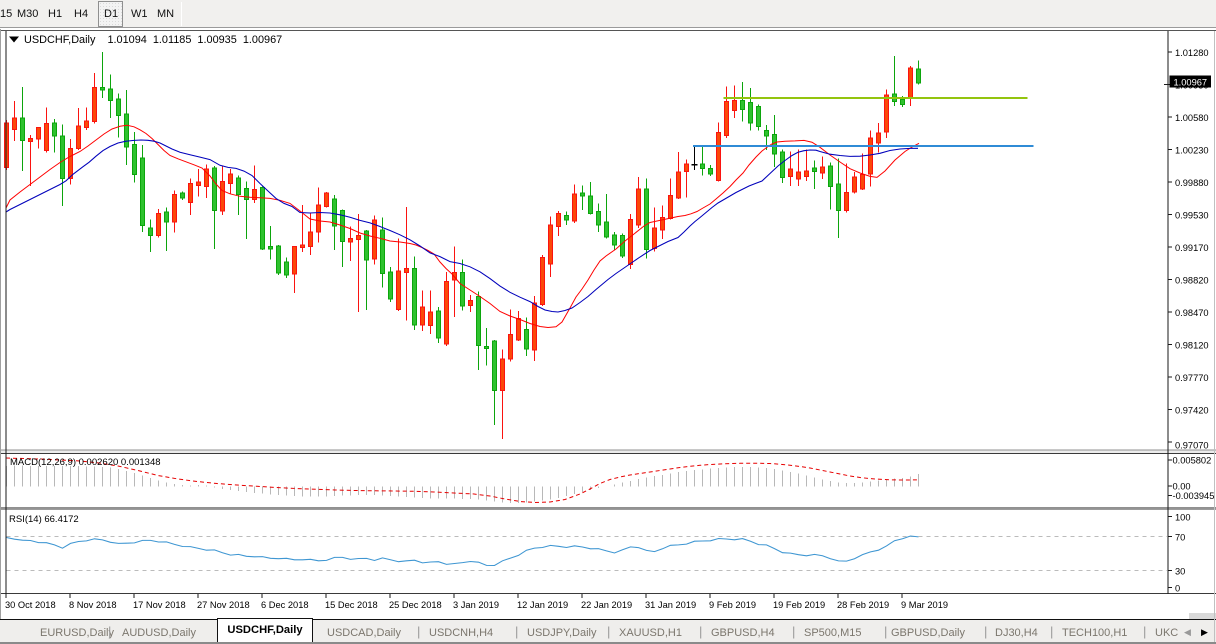 This screenshot has height=644, width=1216. I want to click on svg-text: 17 Nov 2018, so click(159, 605).